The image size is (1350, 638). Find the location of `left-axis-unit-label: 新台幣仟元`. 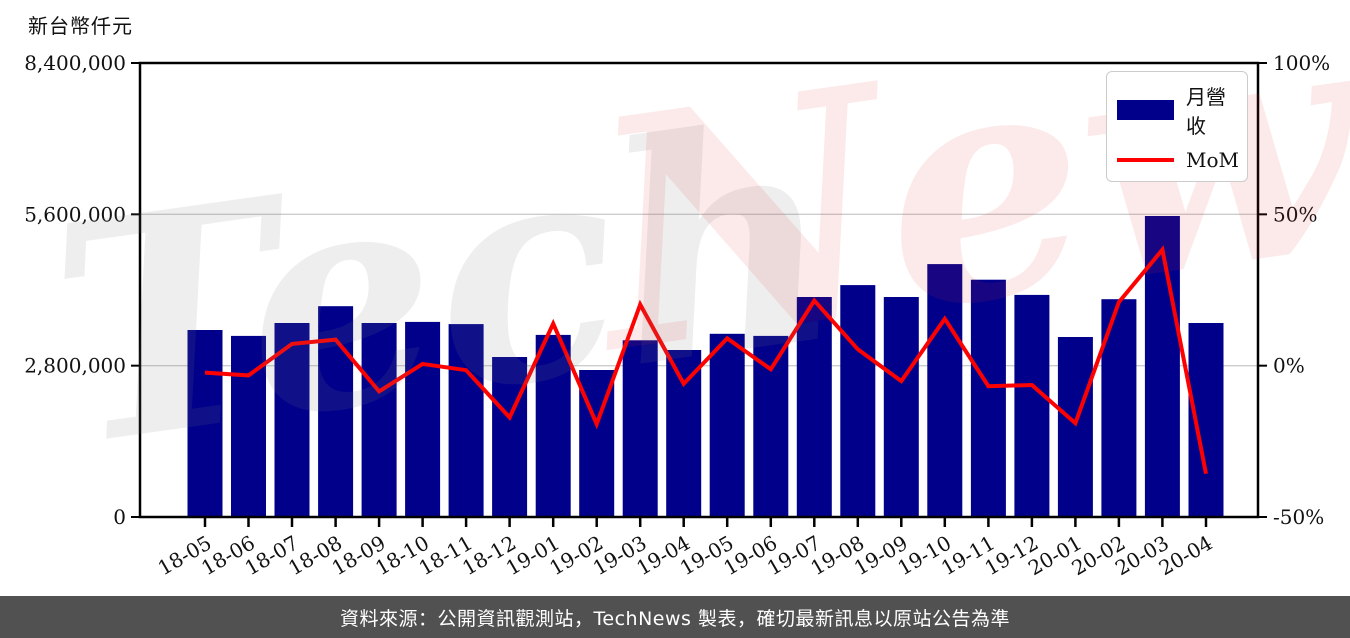

left-axis-unit-label: 新台幣仟元 is located at coordinates (80, 26).